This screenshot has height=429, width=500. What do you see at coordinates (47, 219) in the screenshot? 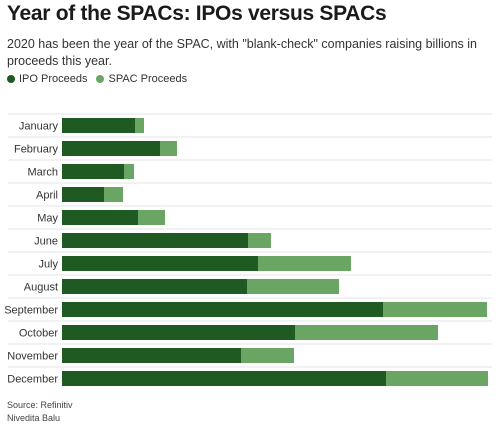
I see `category-label: May` at bounding box center [47, 219].